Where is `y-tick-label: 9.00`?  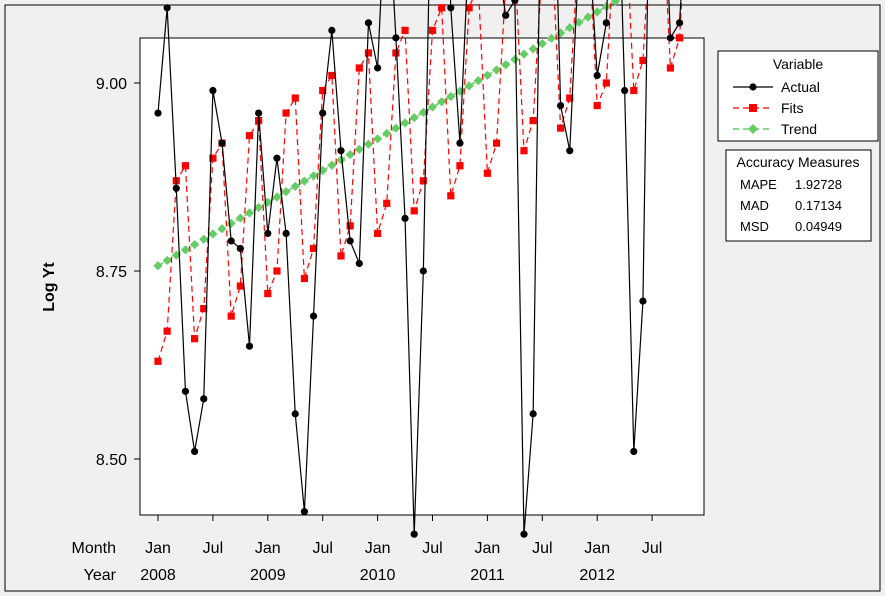 y-tick-label: 9.00 is located at coordinates (111, 84).